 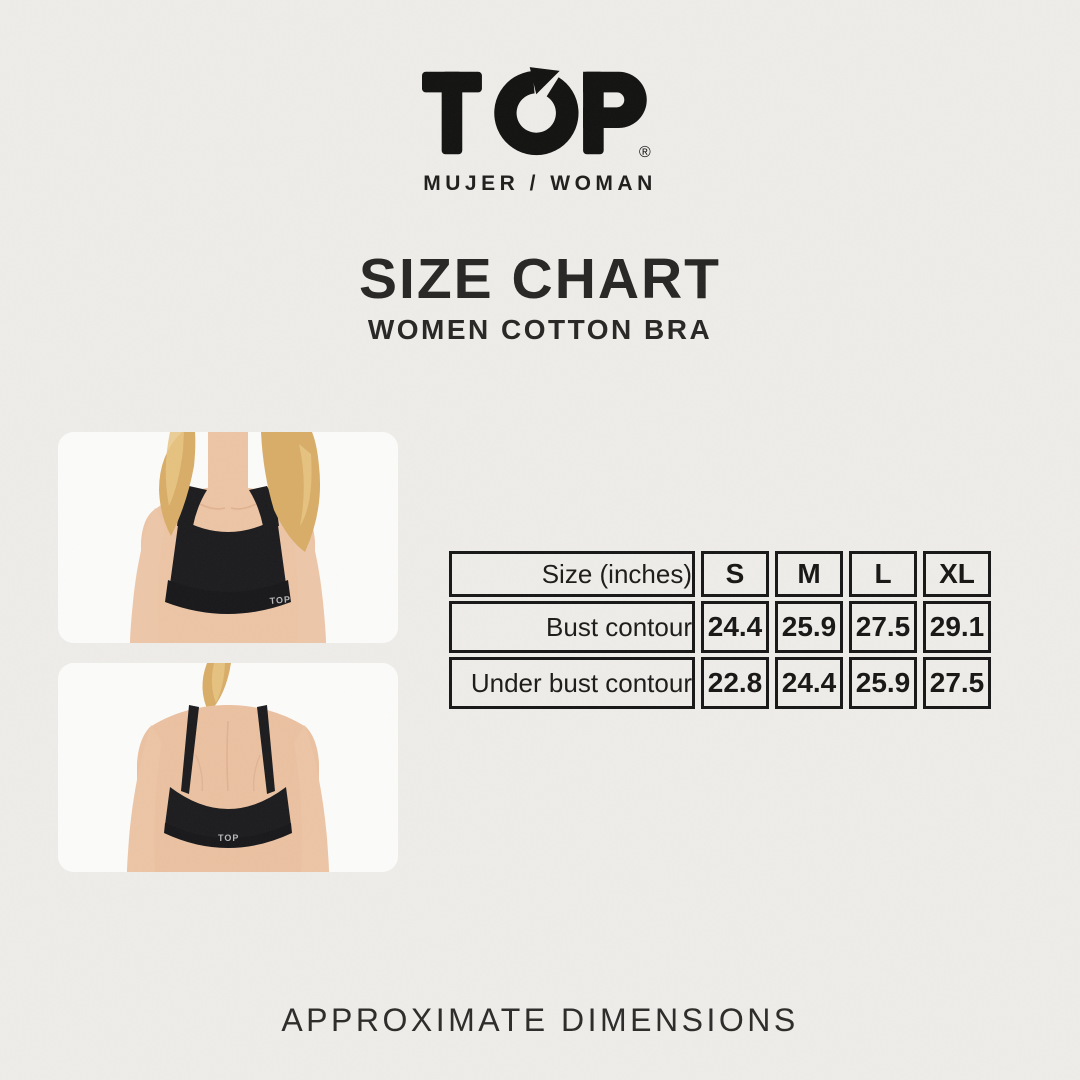 I want to click on table-header-size-label: Size (inches), so click(x=572, y=574).